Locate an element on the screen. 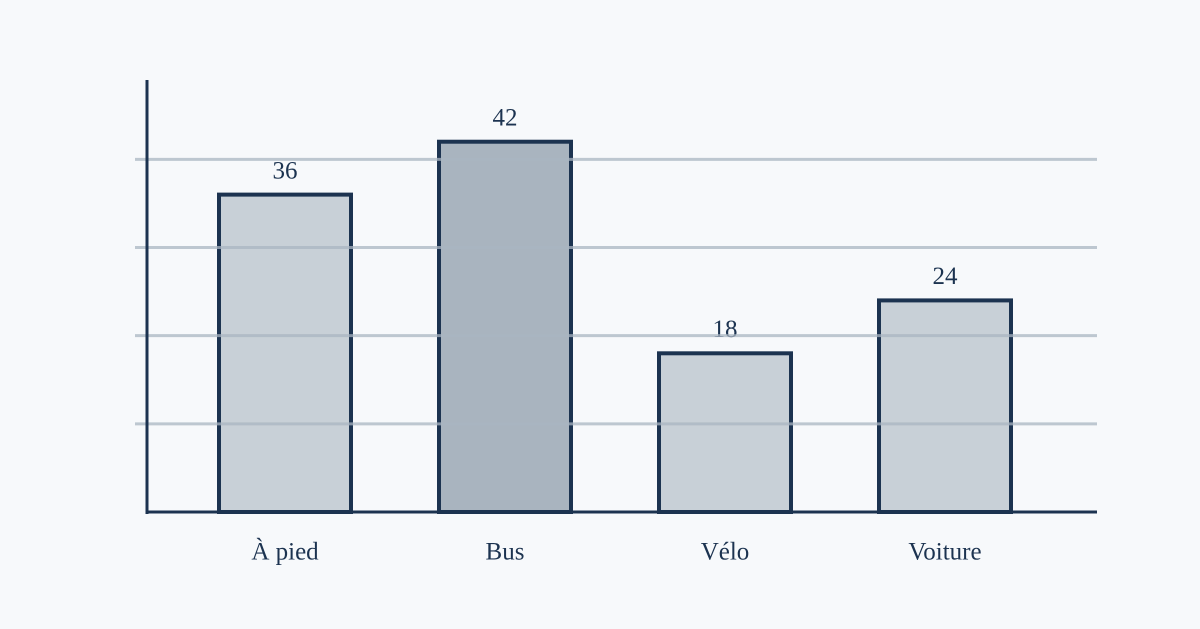  x-tick-label: Voiture is located at coordinates (944, 552).